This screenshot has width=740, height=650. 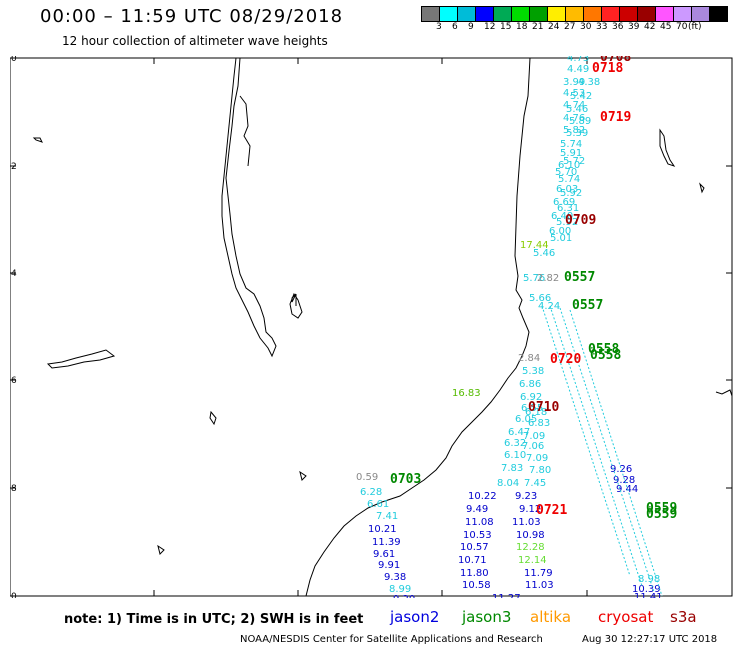 I want to click on wave-height-value: 6.18, so click(x=536, y=412).